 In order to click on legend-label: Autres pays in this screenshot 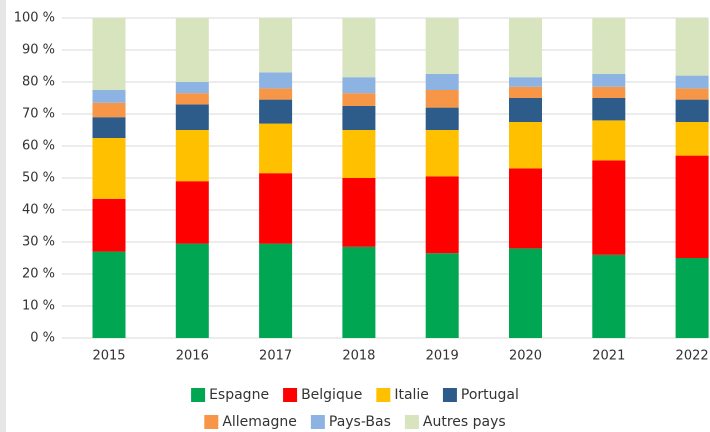, I will do `click(464, 422)`.